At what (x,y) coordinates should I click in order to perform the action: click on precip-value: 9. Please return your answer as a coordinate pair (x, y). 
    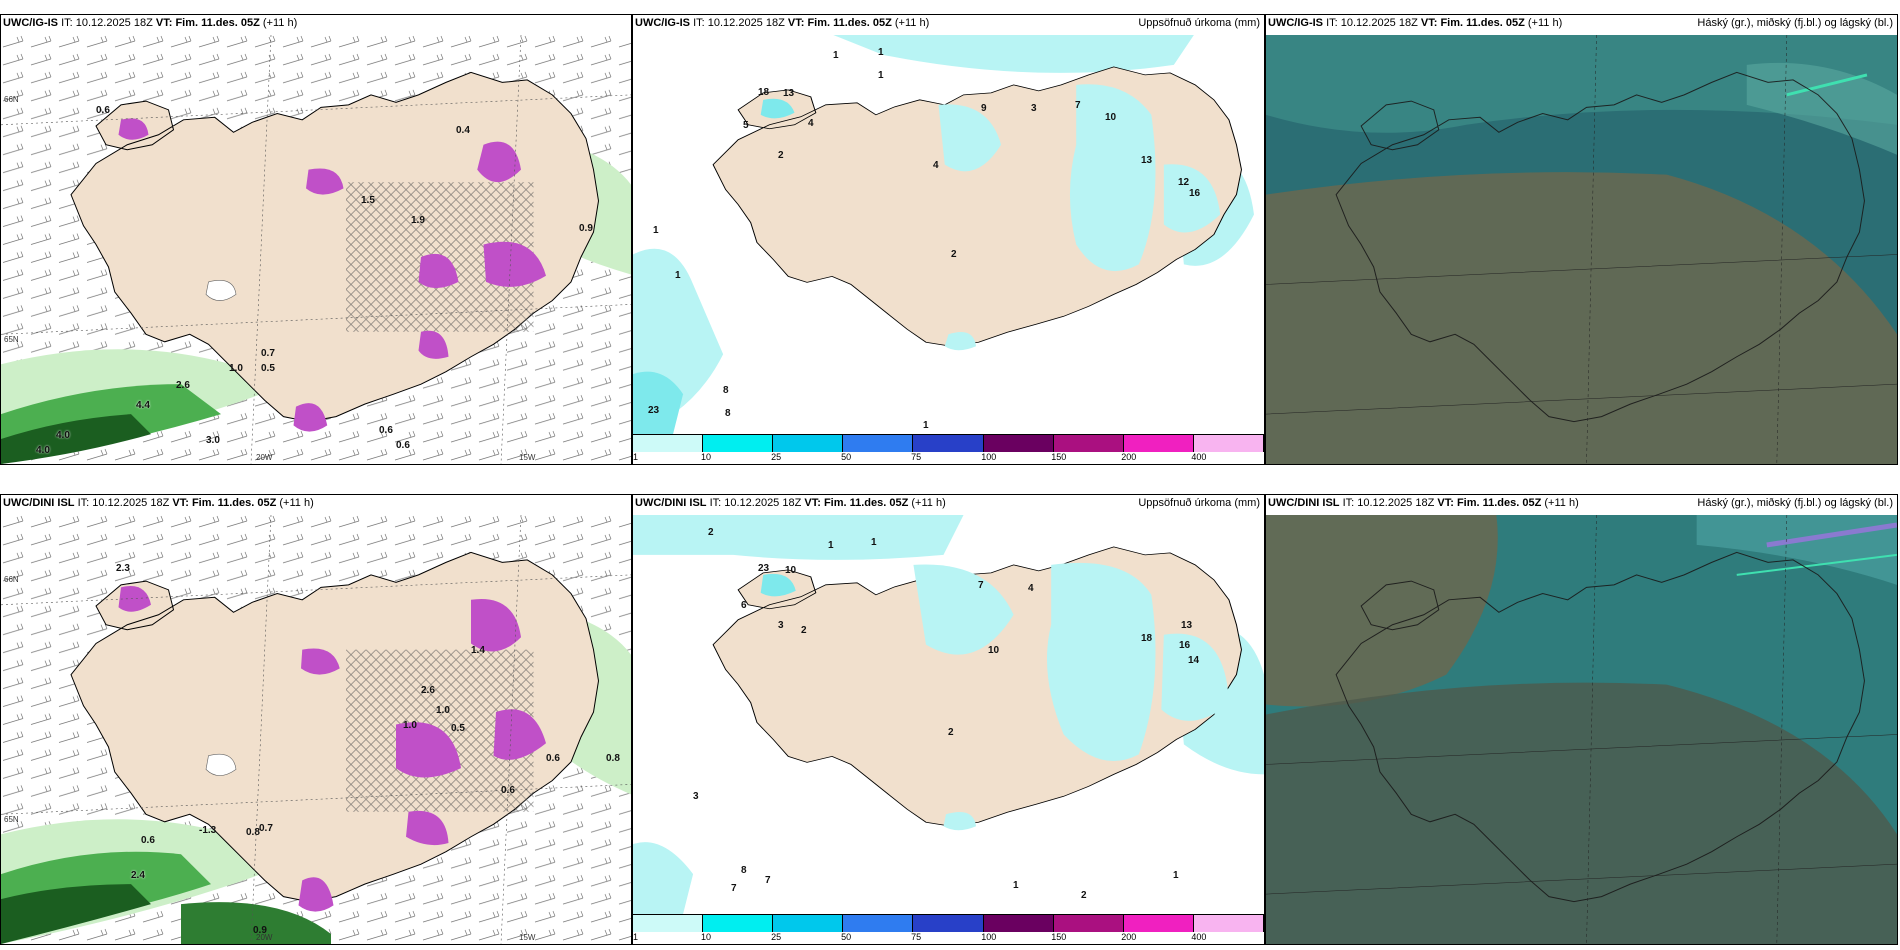
    Looking at the image, I should click on (984, 108).